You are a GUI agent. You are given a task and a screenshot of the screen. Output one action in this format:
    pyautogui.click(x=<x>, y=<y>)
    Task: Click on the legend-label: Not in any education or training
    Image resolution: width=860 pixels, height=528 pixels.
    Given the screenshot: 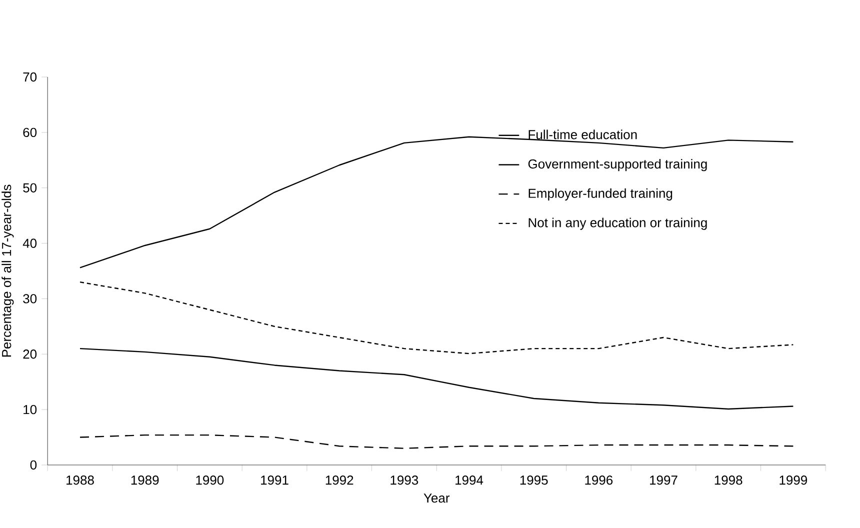 What is the action you would take?
    pyautogui.click(x=617, y=224)
    